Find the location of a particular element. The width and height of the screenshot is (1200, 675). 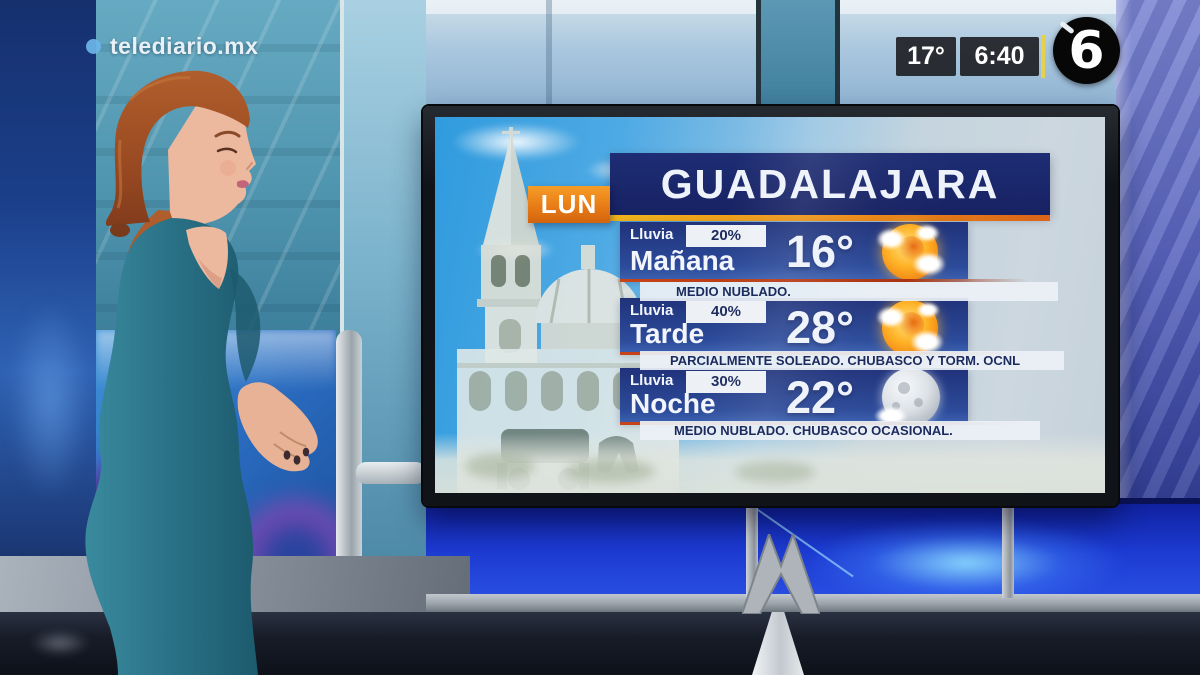

status-time-value: 6:40 is located at coordinates (999, 56).